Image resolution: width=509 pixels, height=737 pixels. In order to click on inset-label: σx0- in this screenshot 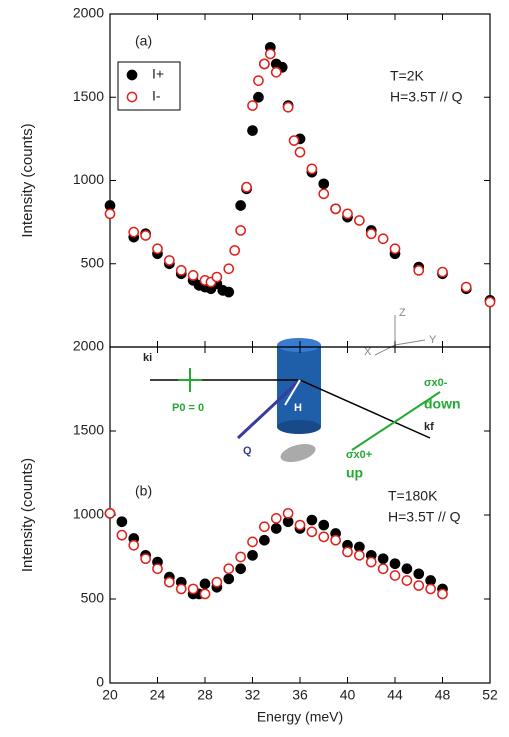, I will do `click(436, 383)`.